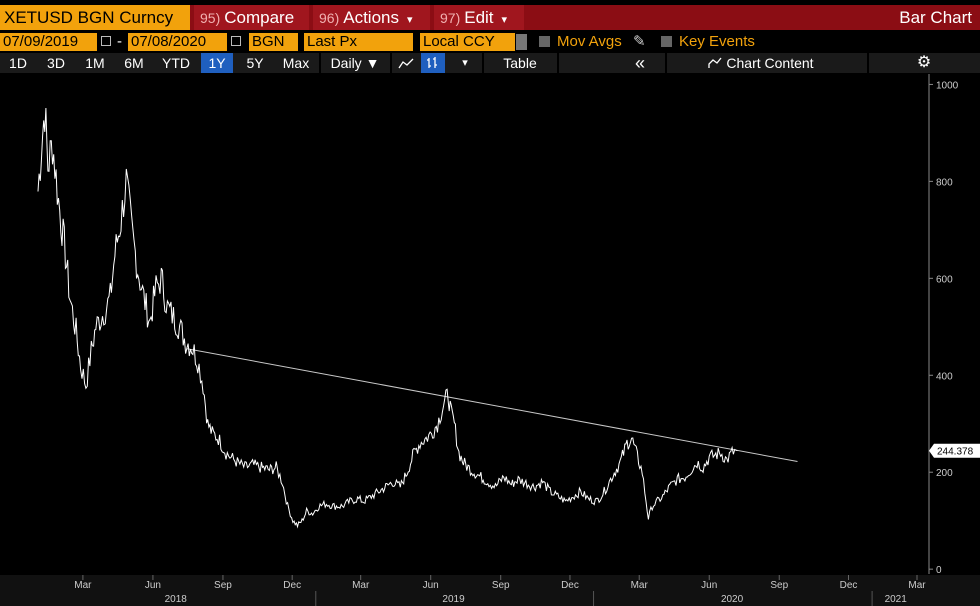 Image resolution: width=980 pixels, height=606 pixels. Describe the element at coordinates (490, 590) in the screenshot. I see `x-axis-band` at that location.